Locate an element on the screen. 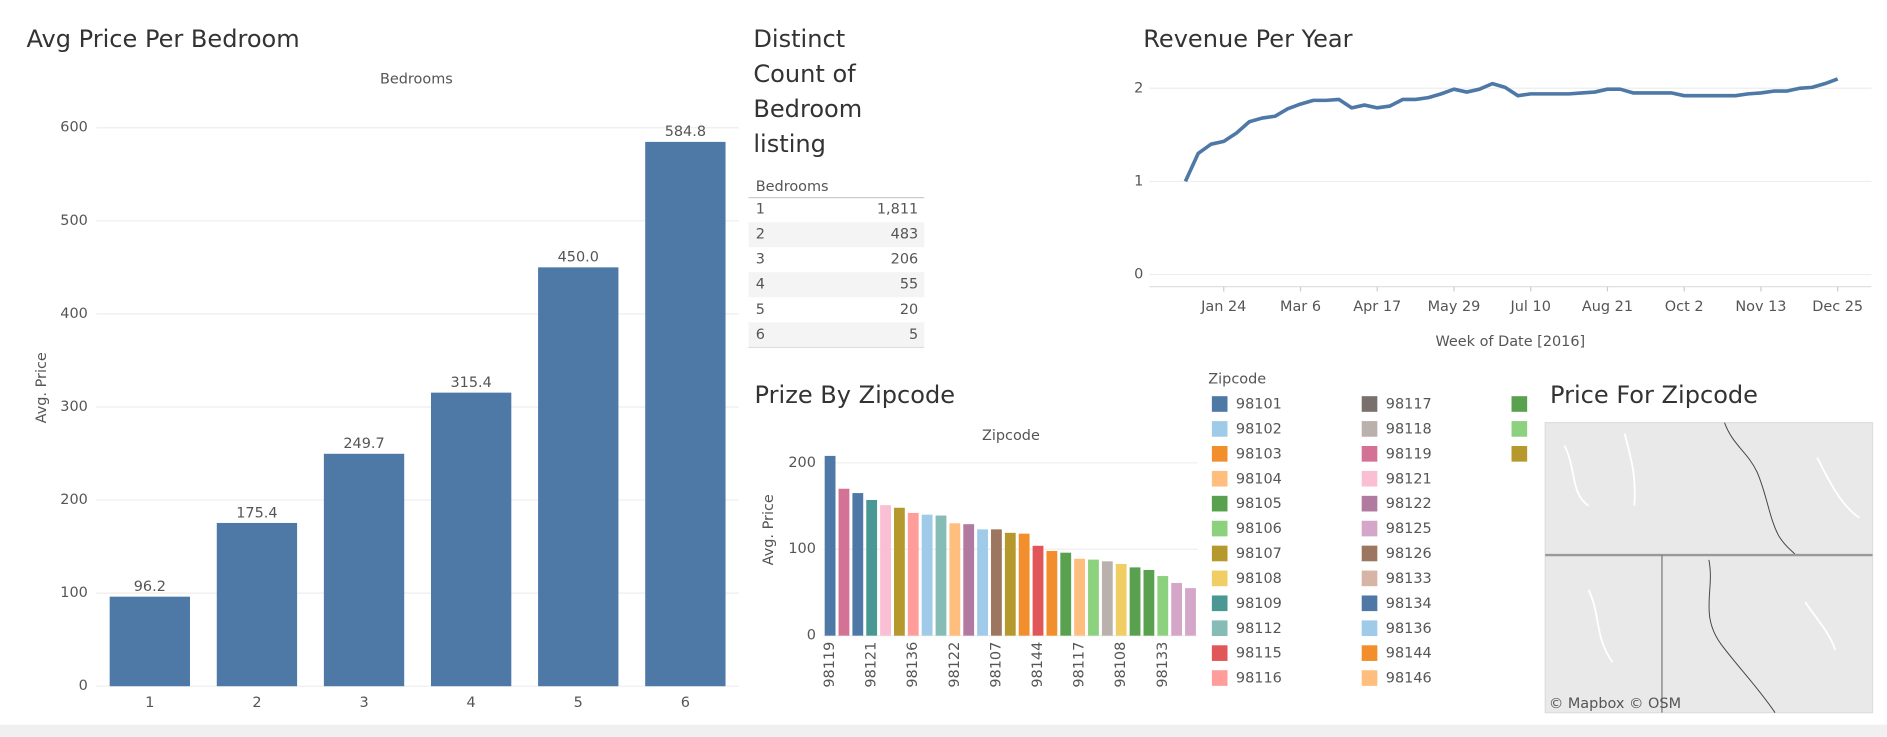  x-tick-label: 98136 is located at coordinates (913, 665).